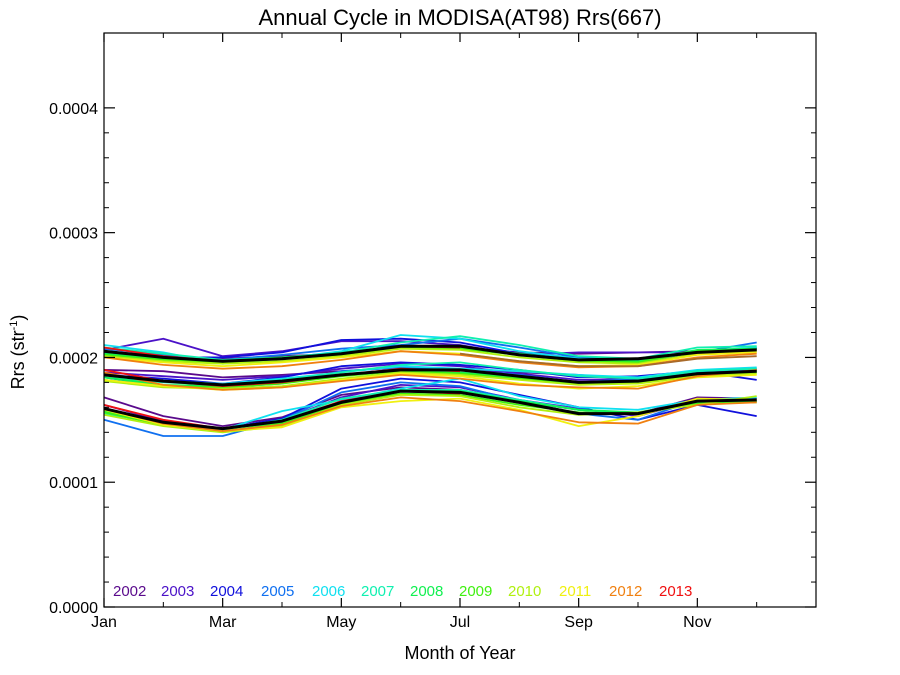 This screenshot has height=675, width=900. I want to click on x-tick-label: Jul, so click(460, 622).